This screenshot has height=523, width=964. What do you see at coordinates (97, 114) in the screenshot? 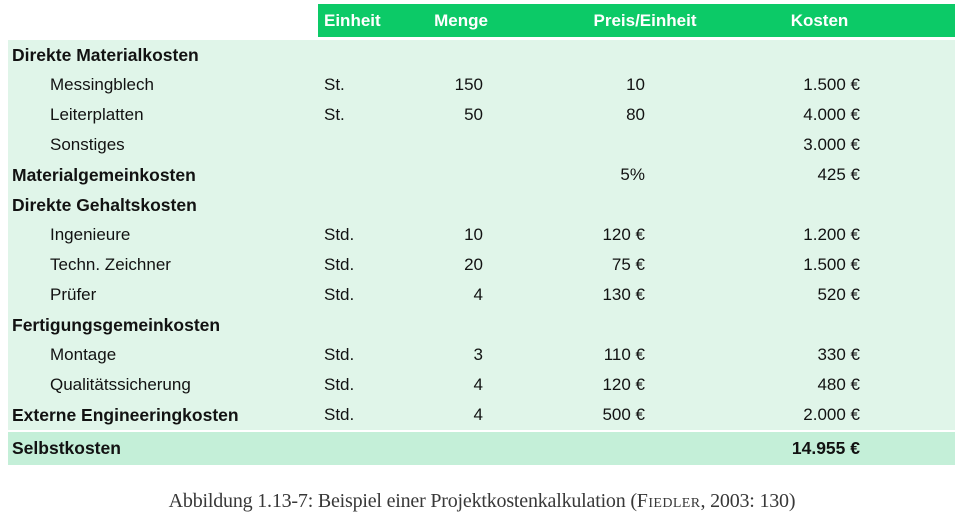
I see `row-label: Leiterplatten` at bounding box center [97, 114].